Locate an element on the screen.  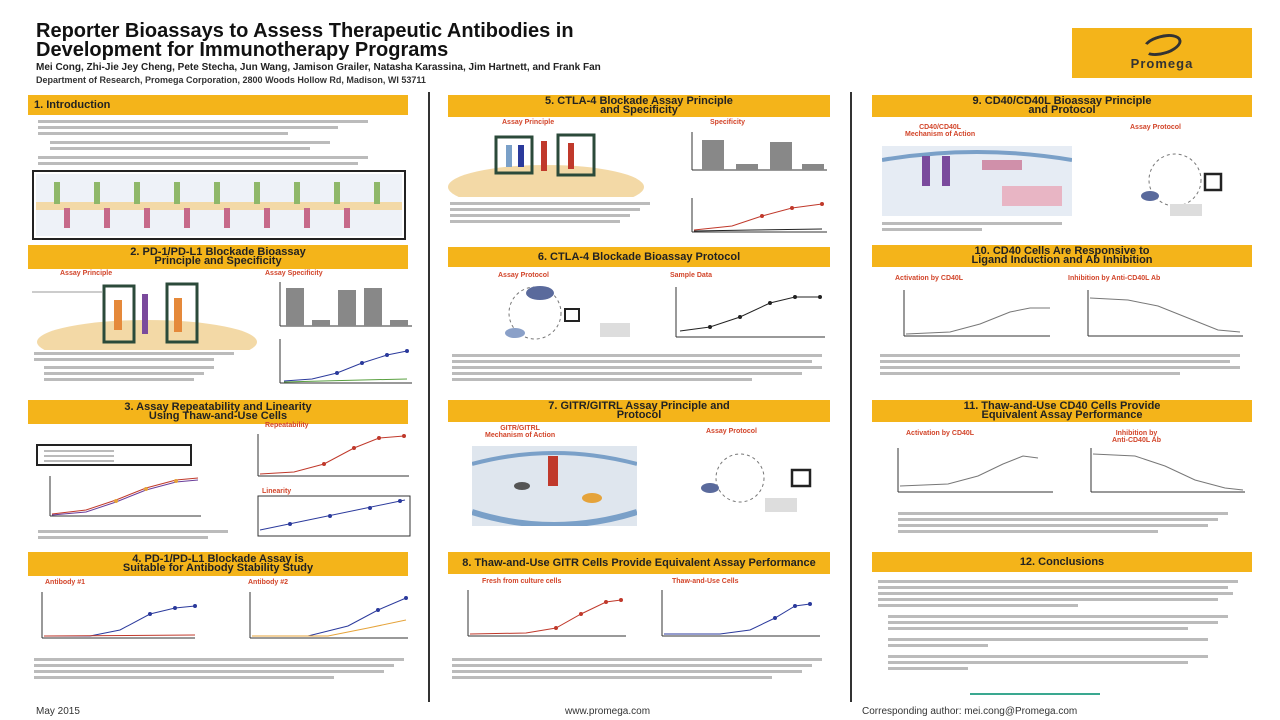
s11-activation-chart is located at coordinates (968, 474).